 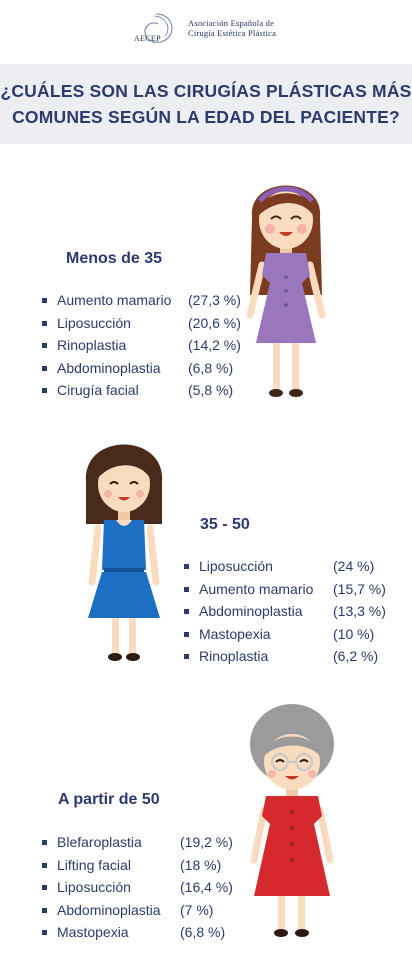 I want to click on list-item: Aumento mamario (27,3 %), so click(x=147, y=300).